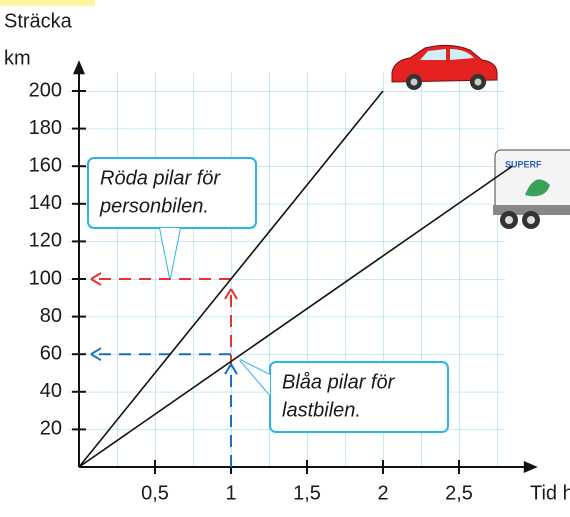  What do you see at coordinates (45, 241) in the screenshot?
I see `y-tick-label: 120` at bounding box center [45, 241].